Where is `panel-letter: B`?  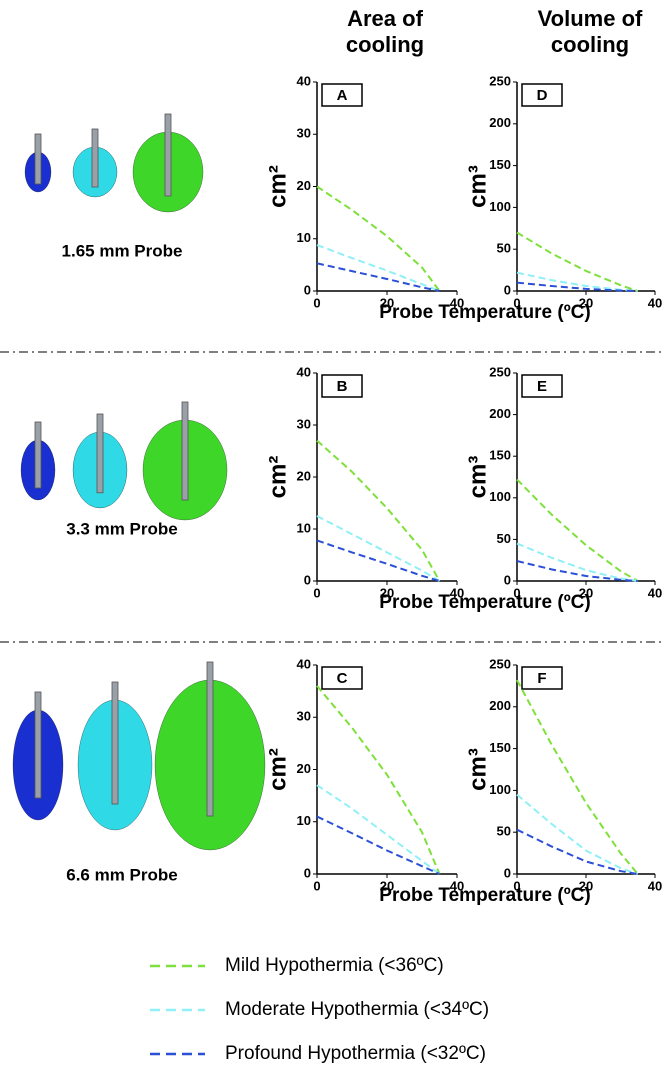
panel-letter: B is located at coordinates (342, 386).